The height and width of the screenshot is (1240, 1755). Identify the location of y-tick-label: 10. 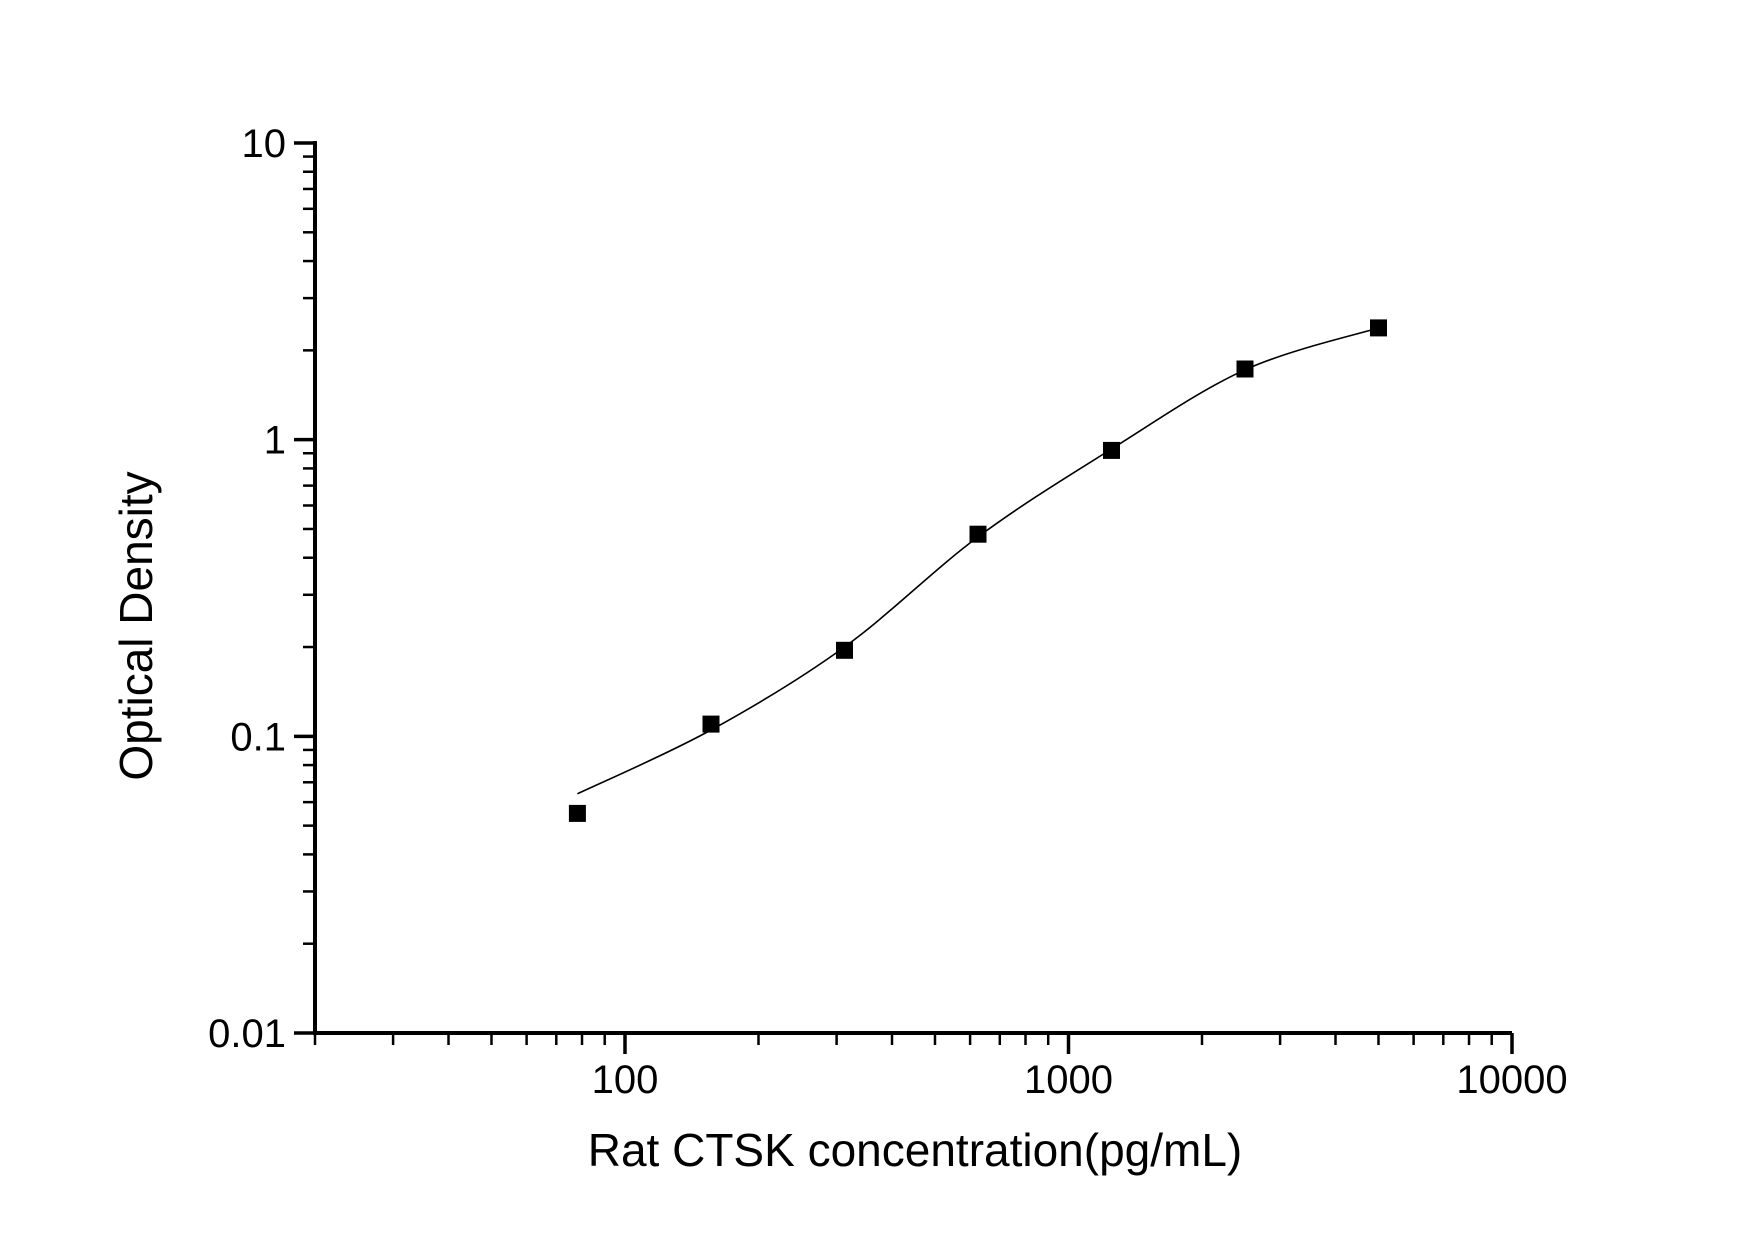
(264, 144).